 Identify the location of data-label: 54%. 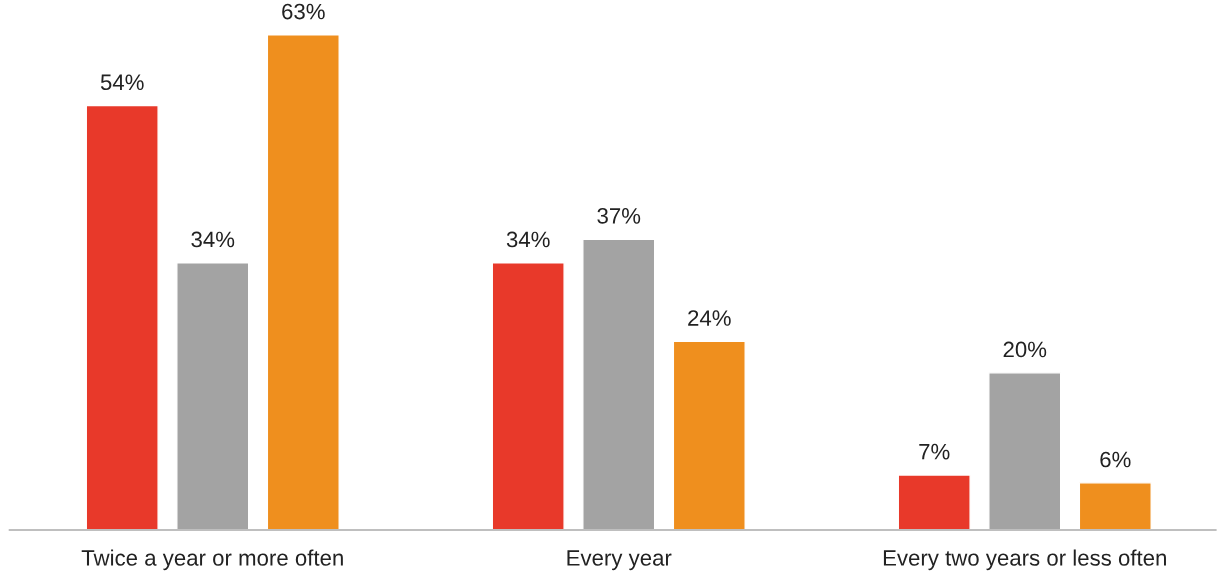
(122, 82).